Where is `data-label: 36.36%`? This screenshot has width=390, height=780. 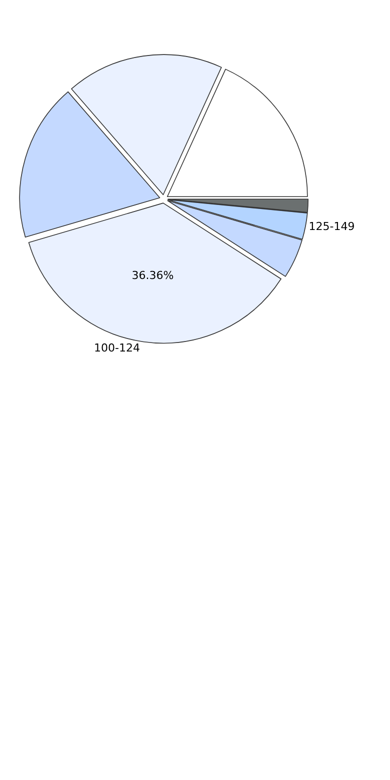 data-label: 36.36% is located at coordinates (153, 275).